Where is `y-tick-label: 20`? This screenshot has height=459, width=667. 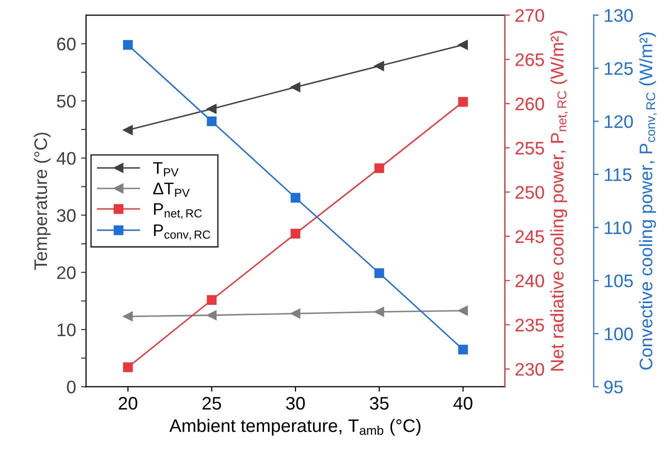
y-tick-label: 20 is located at coordinates (66, 273).